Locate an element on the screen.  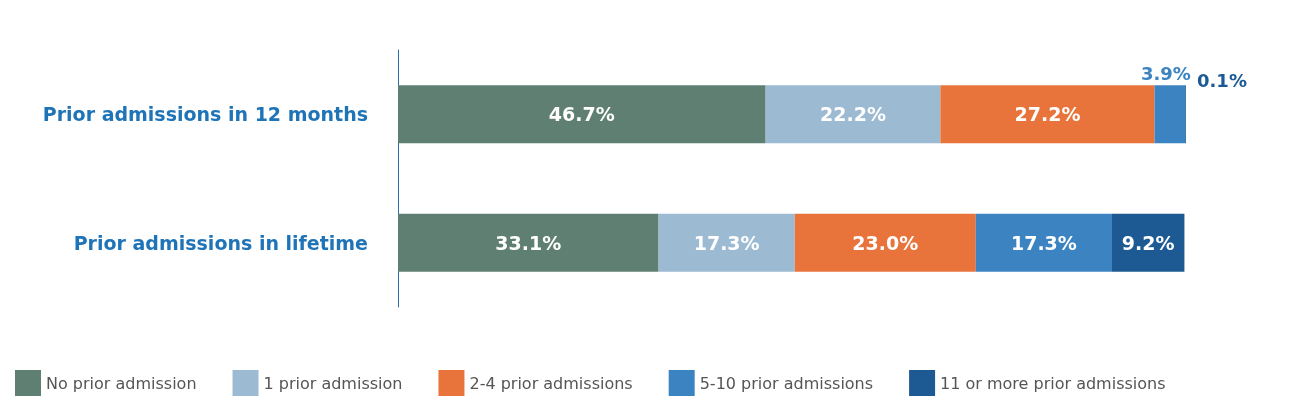
data-label: 23.0% is located at coordinates (885, 242).